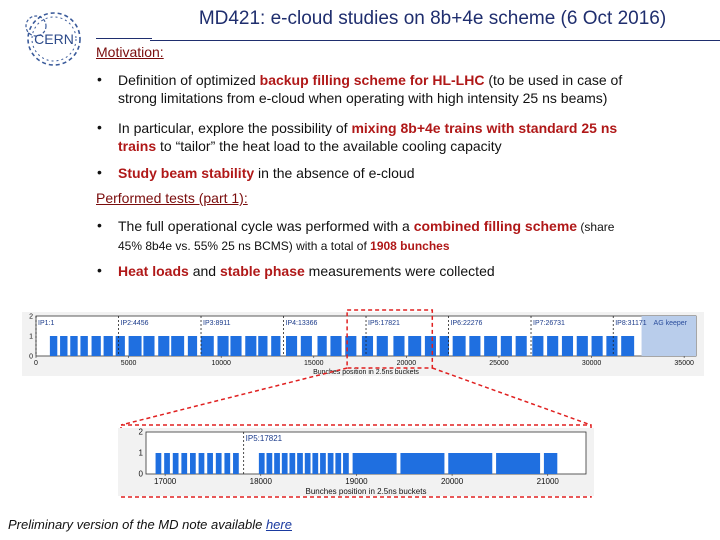  I want to click on zoom-region-box, so click(390, 339).